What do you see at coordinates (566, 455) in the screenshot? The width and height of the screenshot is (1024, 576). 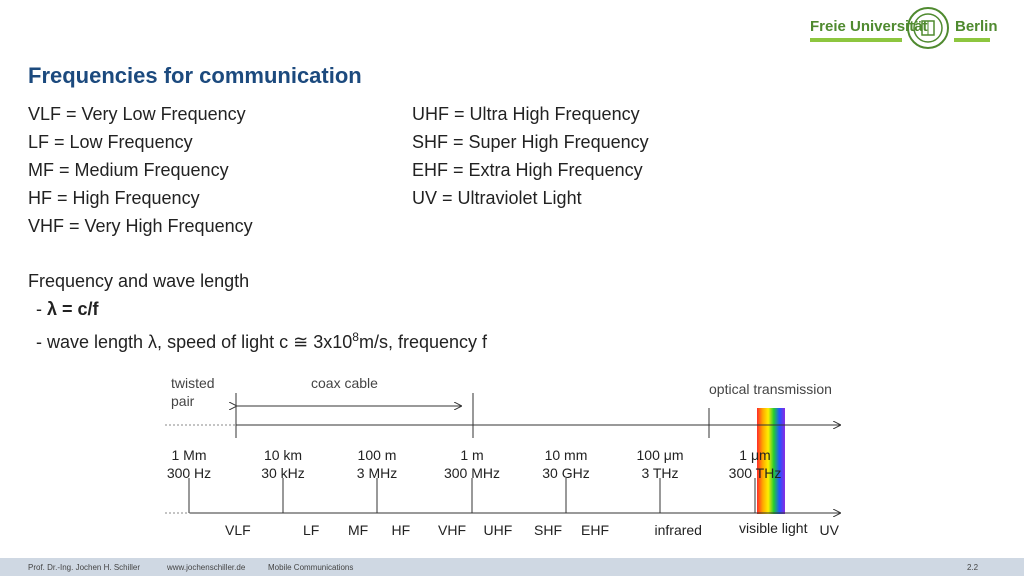 I see `tick-wavelength: 10 mm` at bounding box center [566, 455].